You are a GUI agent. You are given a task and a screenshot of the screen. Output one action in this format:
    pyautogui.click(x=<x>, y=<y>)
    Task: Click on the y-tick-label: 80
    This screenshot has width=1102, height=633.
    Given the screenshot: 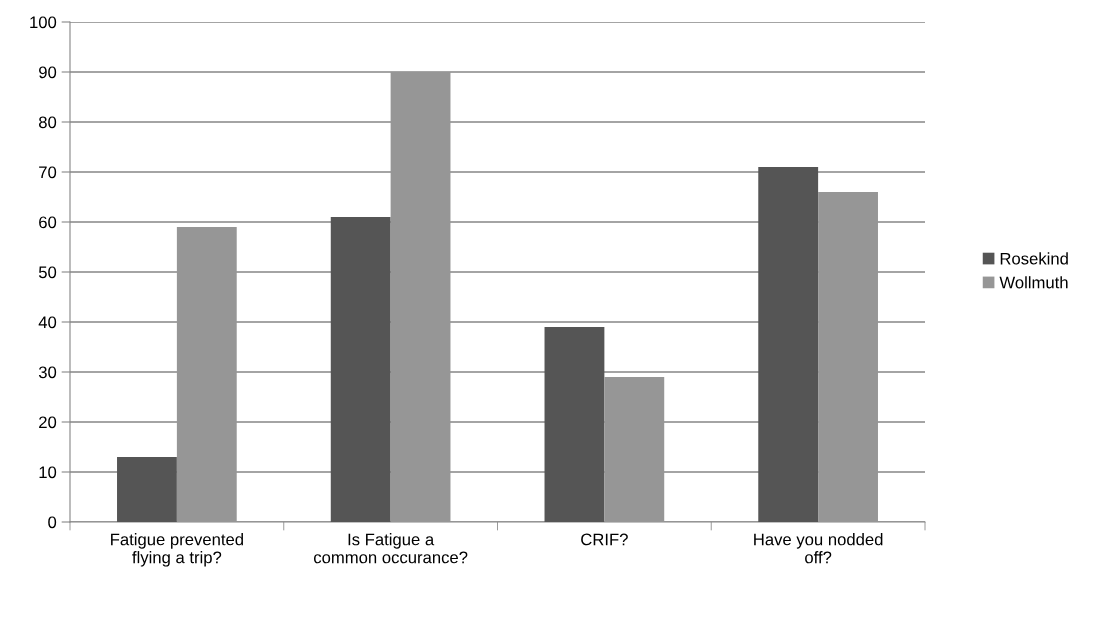 What is the action you would take?
    pyautogui.click(x=47, y=122)
    